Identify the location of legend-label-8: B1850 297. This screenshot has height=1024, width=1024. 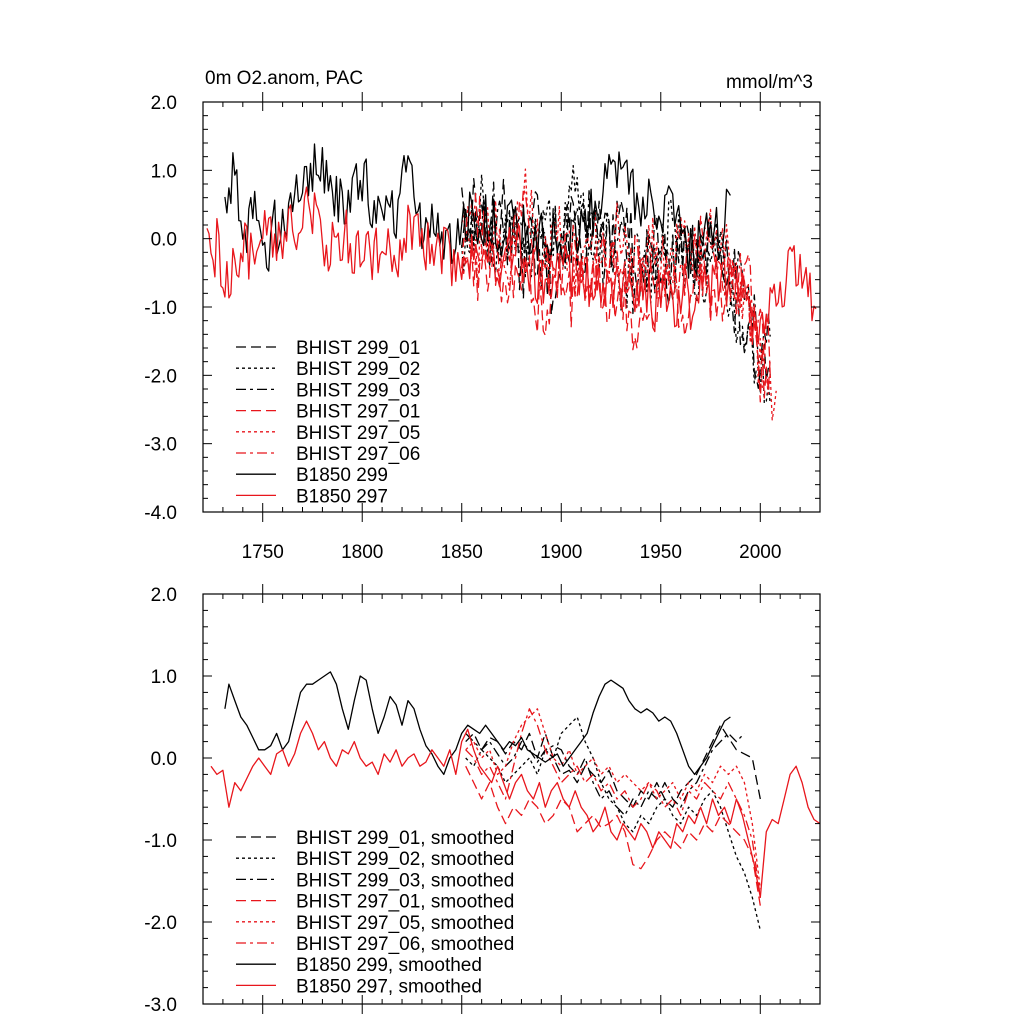
(342, 496).